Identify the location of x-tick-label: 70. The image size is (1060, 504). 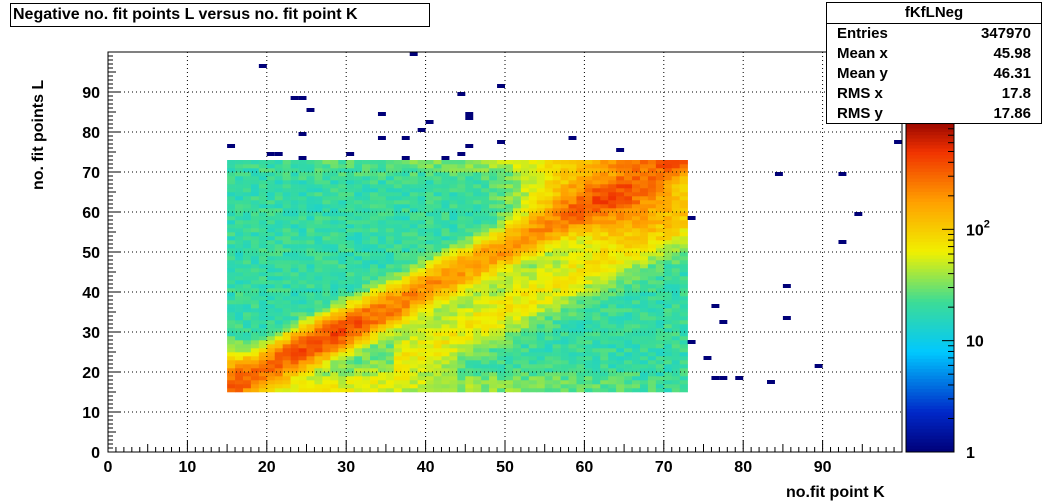
(664, 467).